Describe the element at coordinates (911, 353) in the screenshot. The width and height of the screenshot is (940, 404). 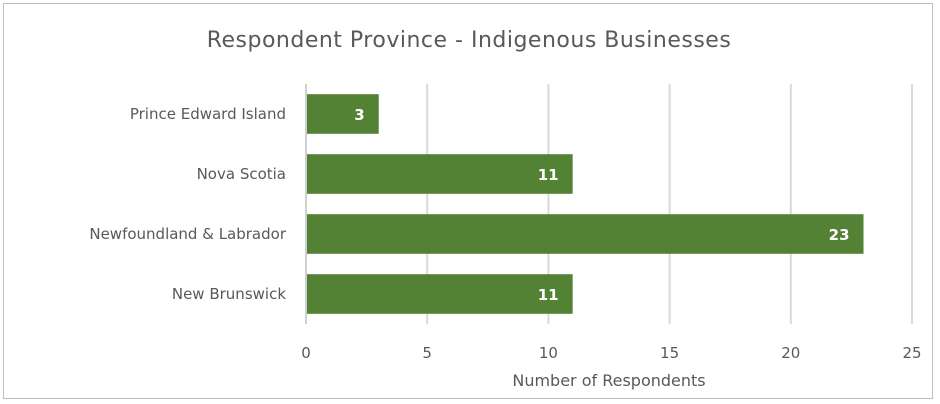
I see `x-tick-label: 25` at that location.